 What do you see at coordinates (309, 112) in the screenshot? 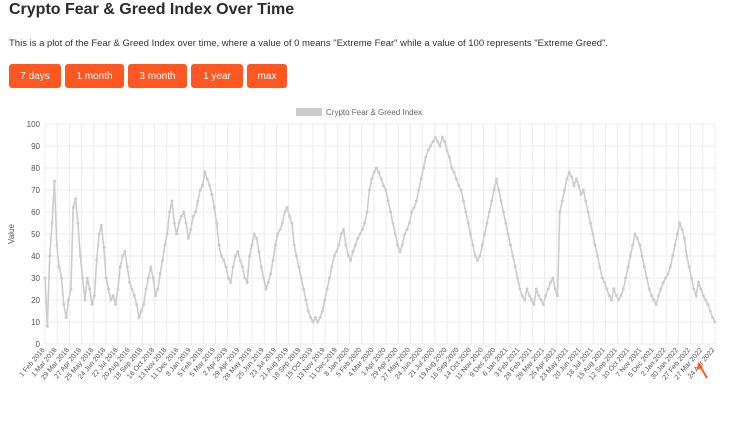
I see `legend-swatch` at bounding box center [309, 112].